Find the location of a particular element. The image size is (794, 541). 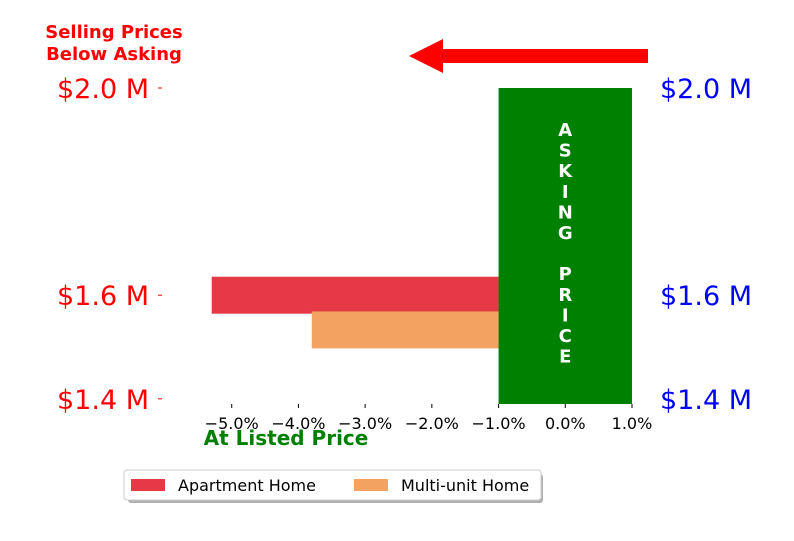

bars-layer is located at coordinates (355, 312).